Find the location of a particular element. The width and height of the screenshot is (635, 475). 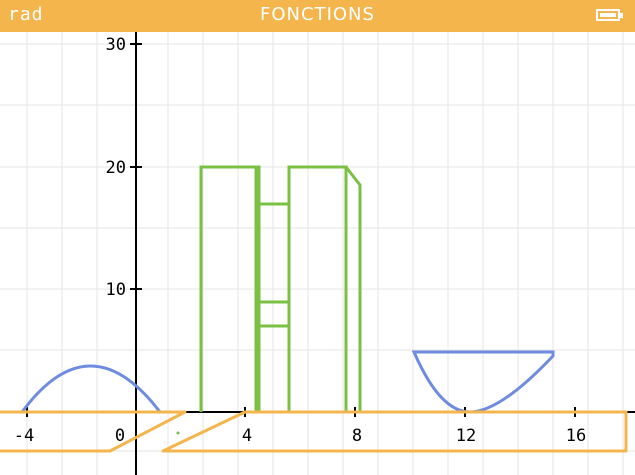

x-tick-label: 8 is located at coordinates (357, 436).